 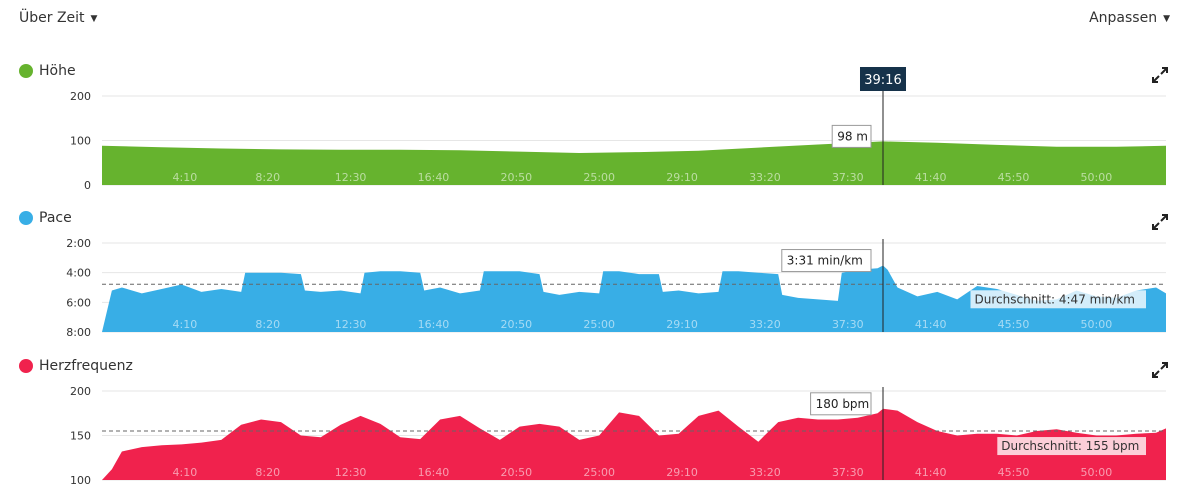 I want to click on y-tick-label: 8:00, so click(x=78, y=332).